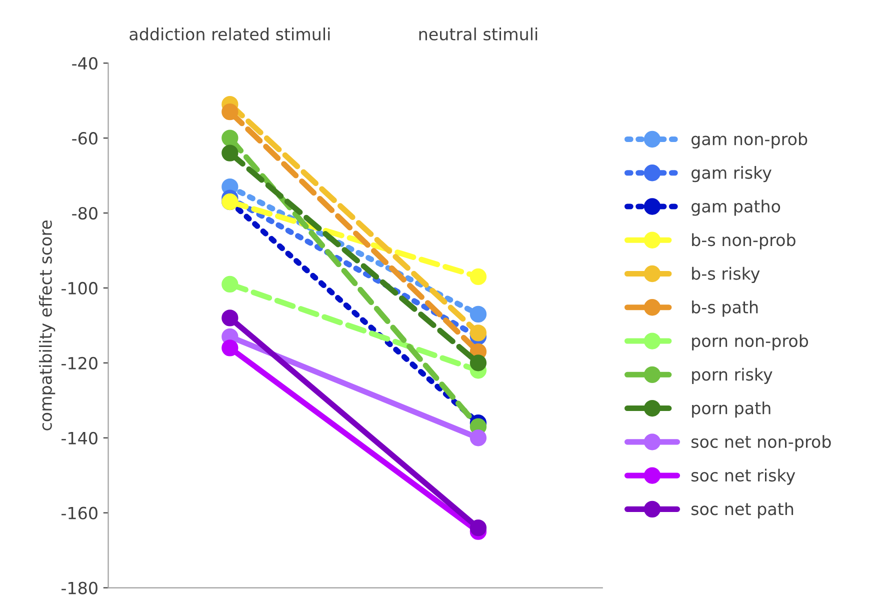 This screenshot has width=873, height=601. What do you see at coordinates (47, 325) in the screenshot?
I see `y-axis-title: compatibility effect score` at bounding box center [47, 325].